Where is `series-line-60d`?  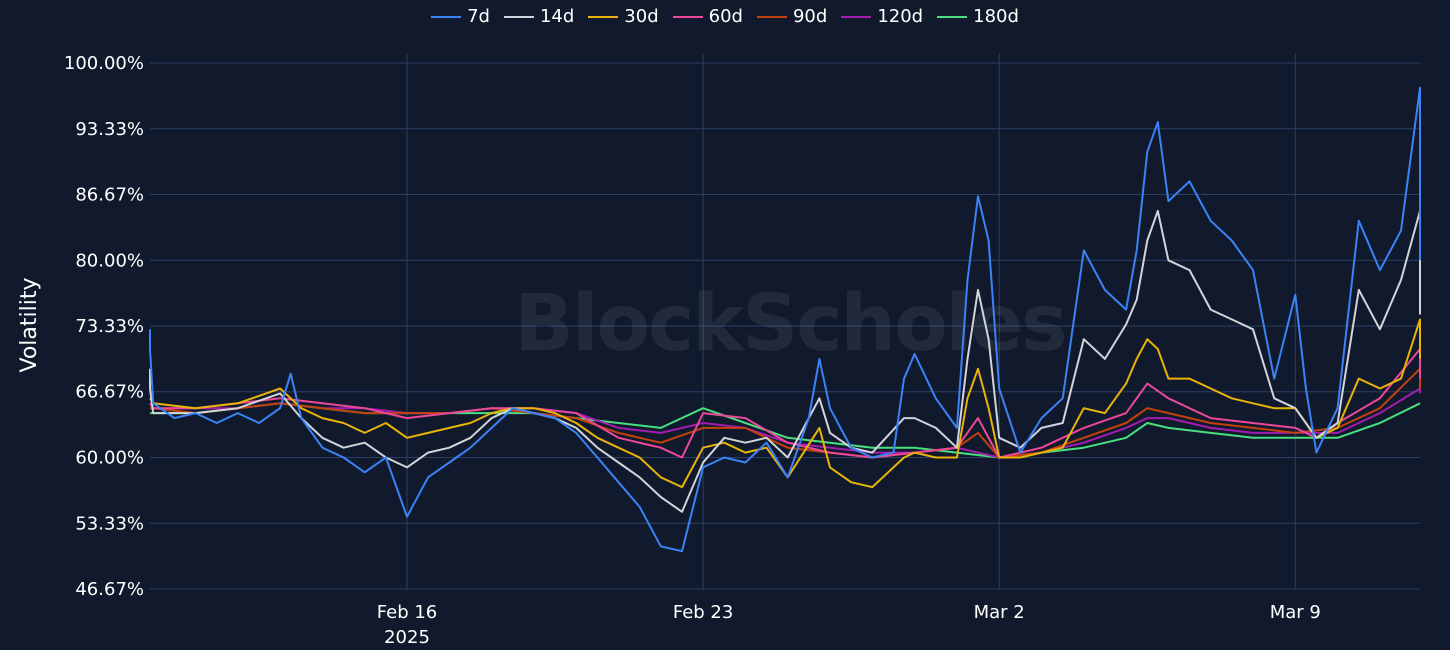 series-line-60d is located at coordinates (785, 403).